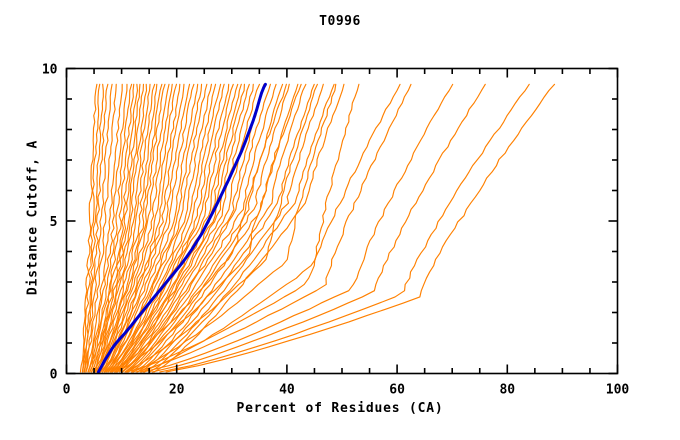 This screenshot has height=440, width=680. What do you see at coordinates (340, 408) in the screenshot?
I see `x-axis-title: Percent of Residues (CA)` at bounding box center [340, 408].